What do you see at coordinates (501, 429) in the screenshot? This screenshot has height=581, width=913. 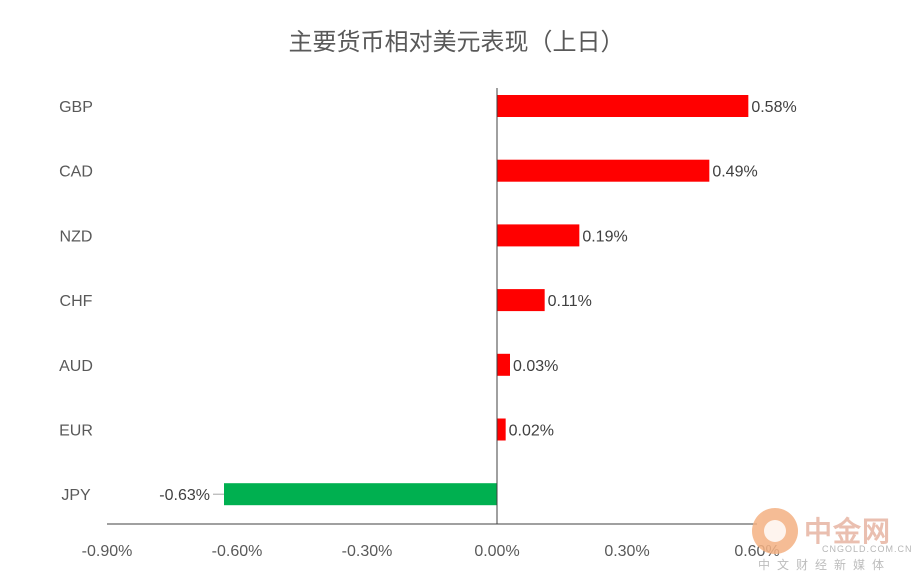 I see `bar-eur` at bounding box center [501, 429].